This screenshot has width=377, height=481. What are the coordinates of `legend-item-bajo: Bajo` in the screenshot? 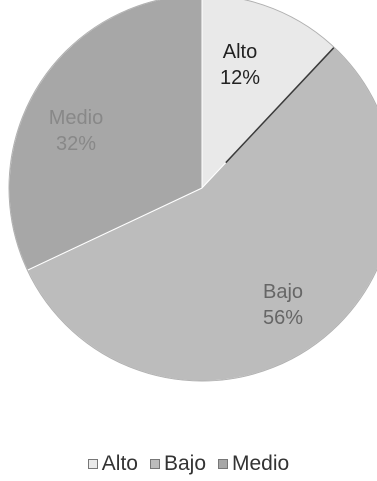 It's located at (177, 464).